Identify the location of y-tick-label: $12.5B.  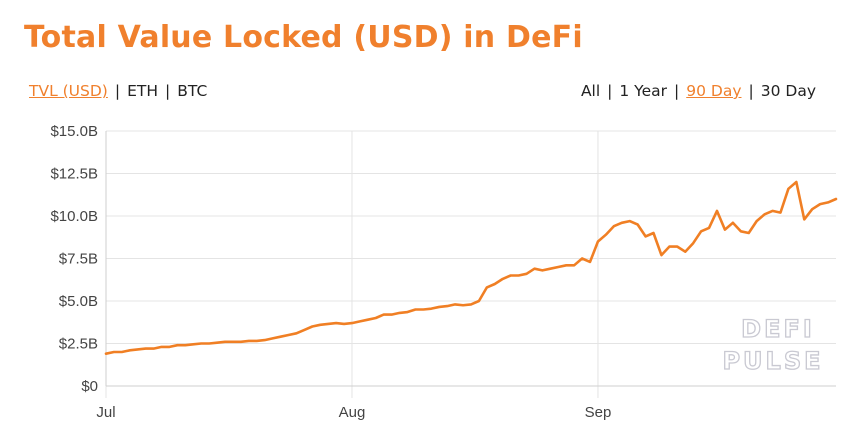
(74, 174).